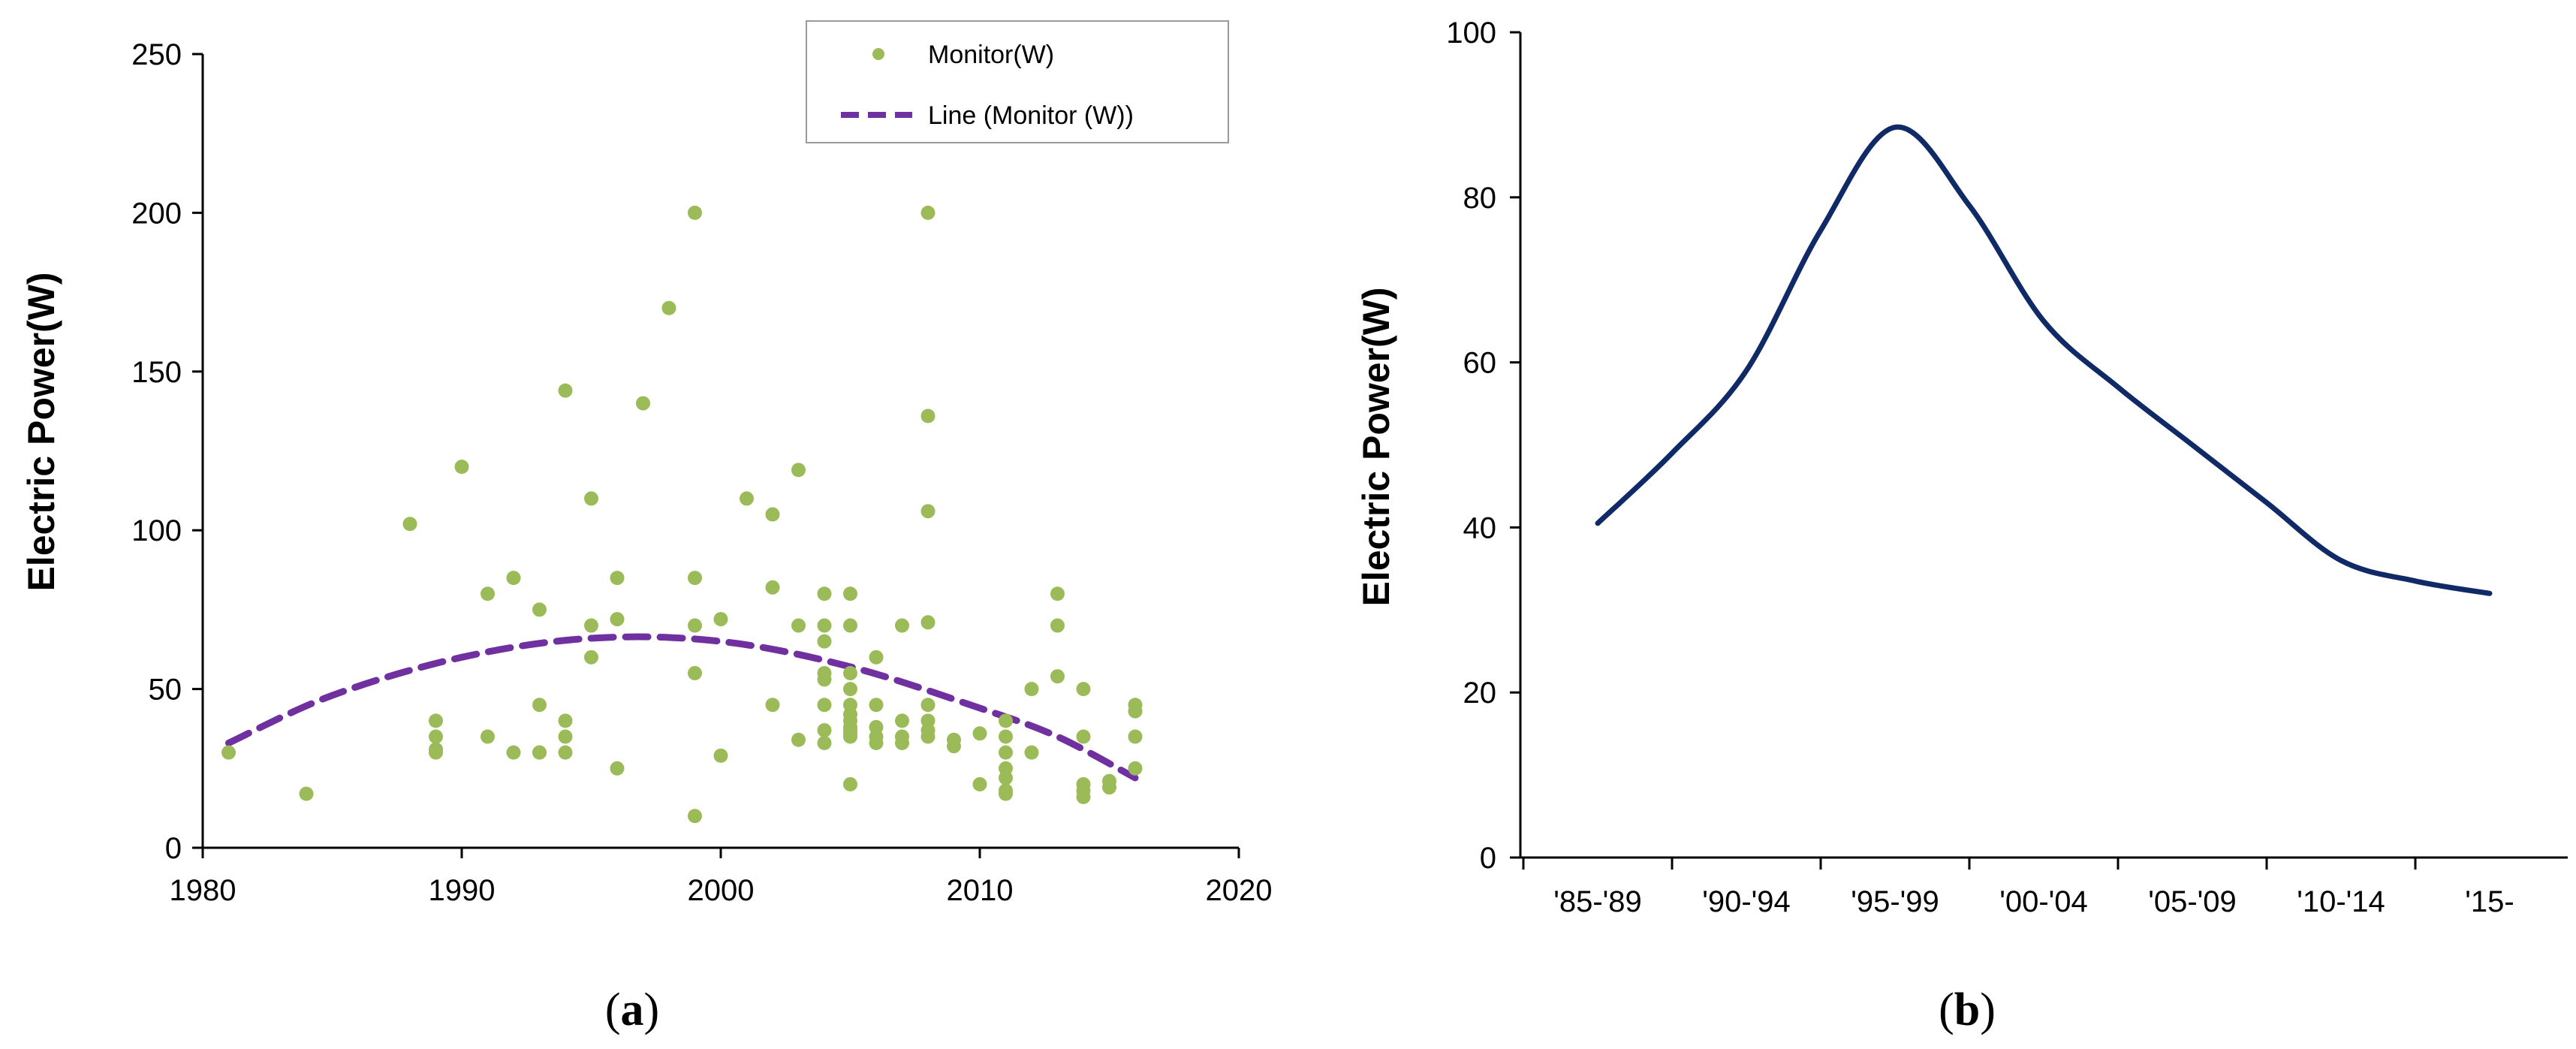 This screenshot has width=2576, height=1049. What do you see at coordinates (1480, 527) in the screenshot?
I see `chart-b-y-tick-label: 40` at bounding box center [1480, 527].